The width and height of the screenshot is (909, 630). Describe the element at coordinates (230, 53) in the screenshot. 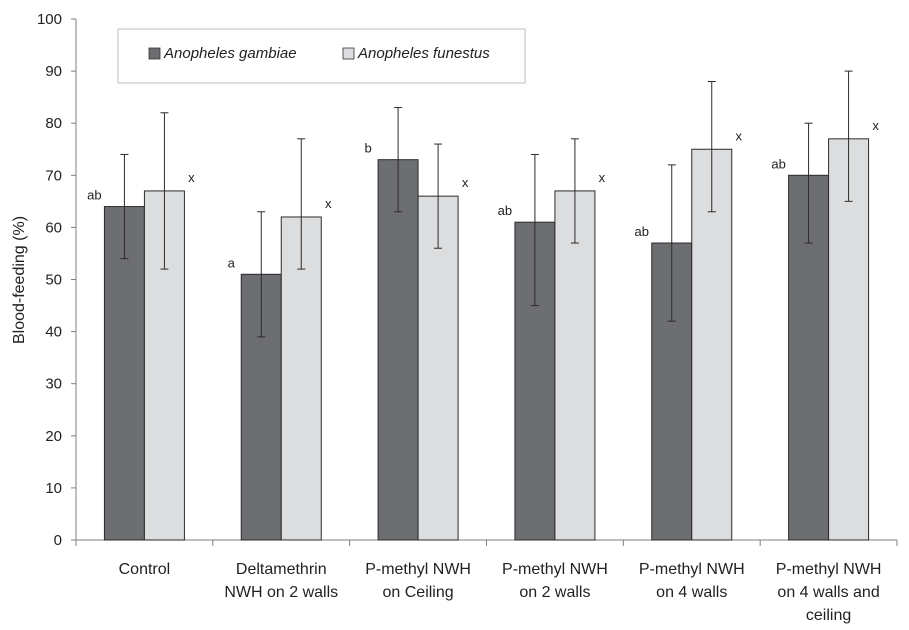

I see `legend-label-gambiae: Anopheles gambiae` at that location.